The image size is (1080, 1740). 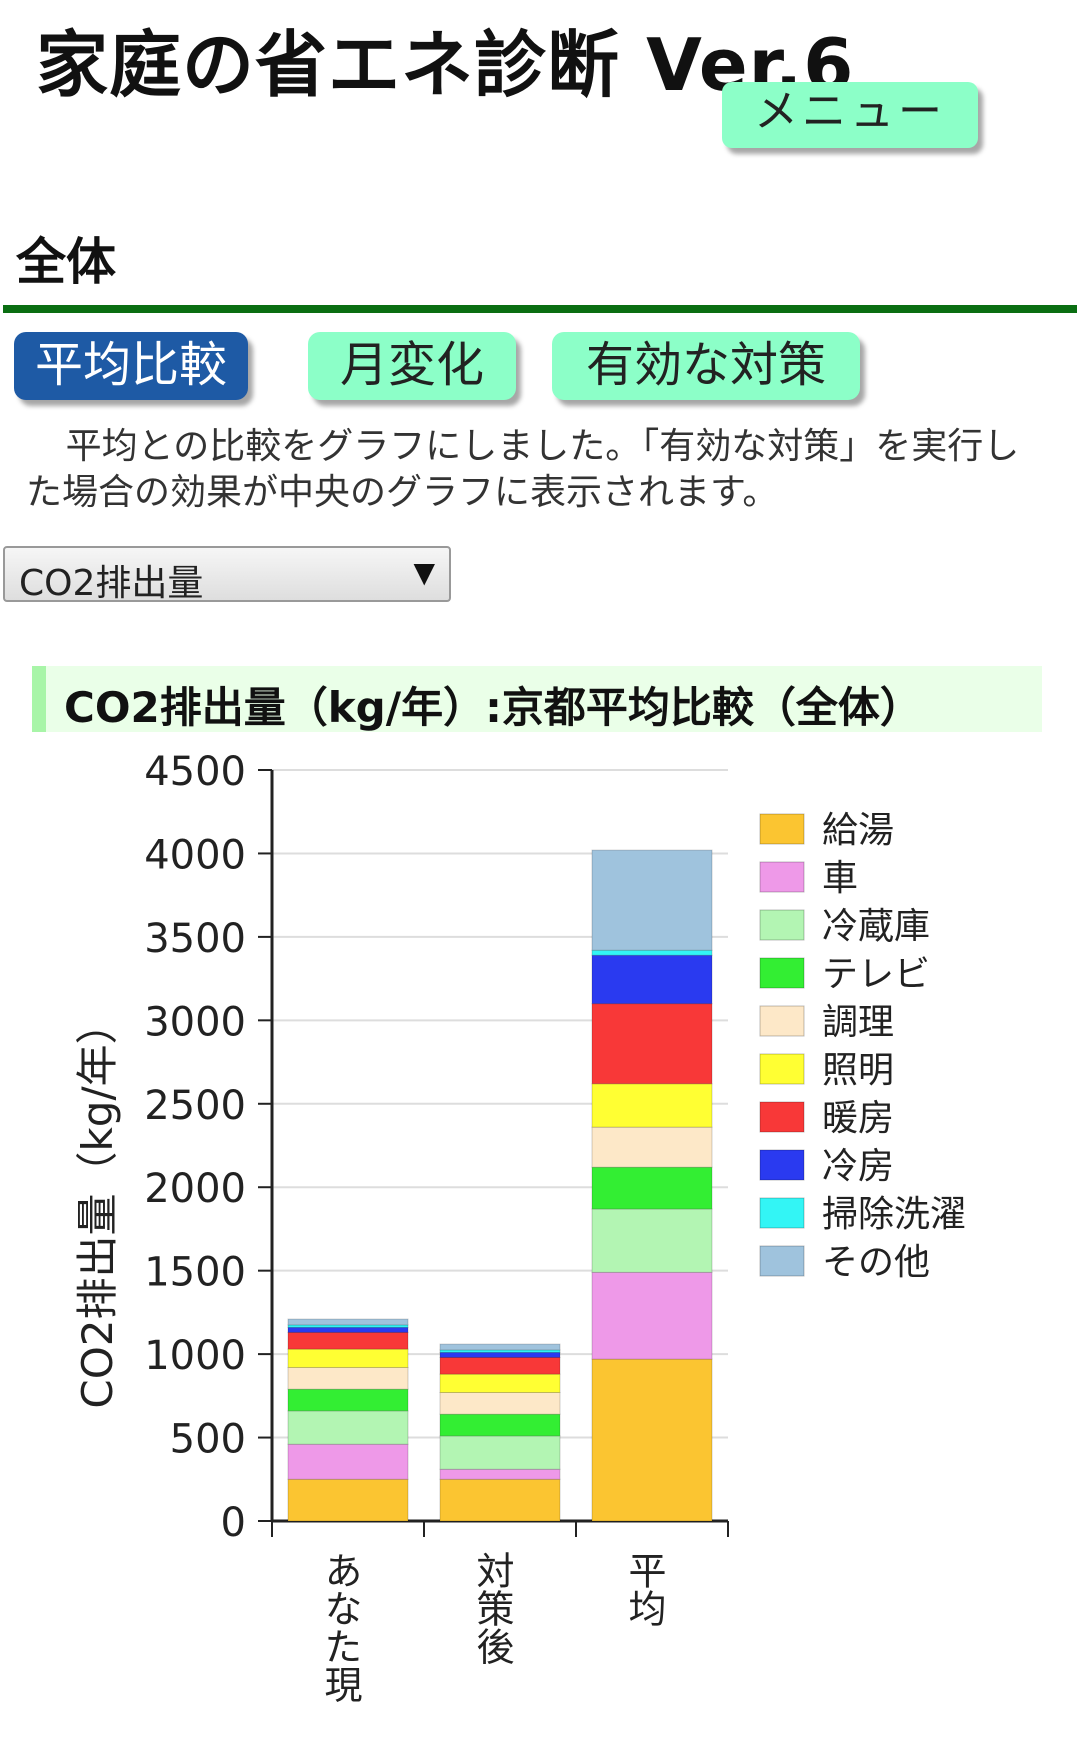 What do you see at coordinates (876, 926) in the screenshot?
I see `legend-label: 冷蔵庫` at bounding box center [876, 926].